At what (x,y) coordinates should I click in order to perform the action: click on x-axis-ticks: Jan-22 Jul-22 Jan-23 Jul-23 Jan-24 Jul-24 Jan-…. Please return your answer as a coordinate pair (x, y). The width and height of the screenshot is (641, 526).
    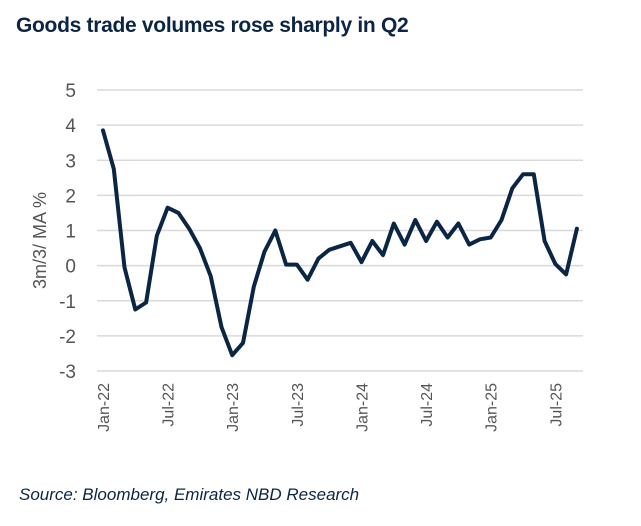
    Looking at the image, I should click on (330, 407).